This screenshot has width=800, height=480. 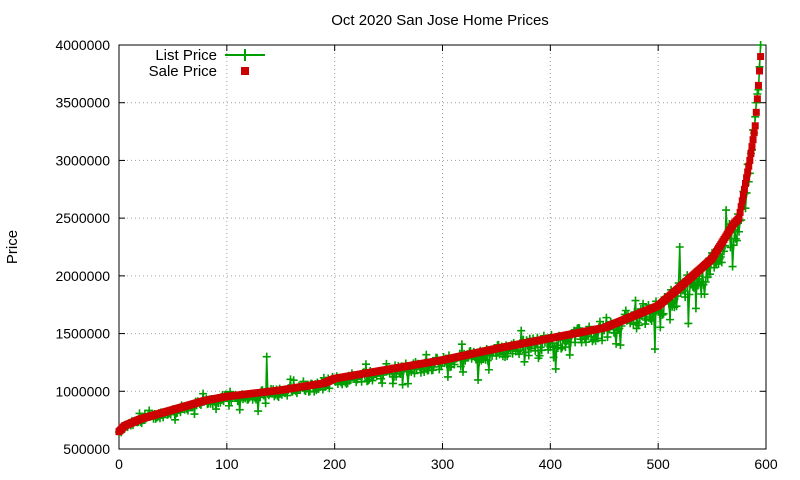 I want to click on x-tick-label: 100, so click(x=227, y=464).